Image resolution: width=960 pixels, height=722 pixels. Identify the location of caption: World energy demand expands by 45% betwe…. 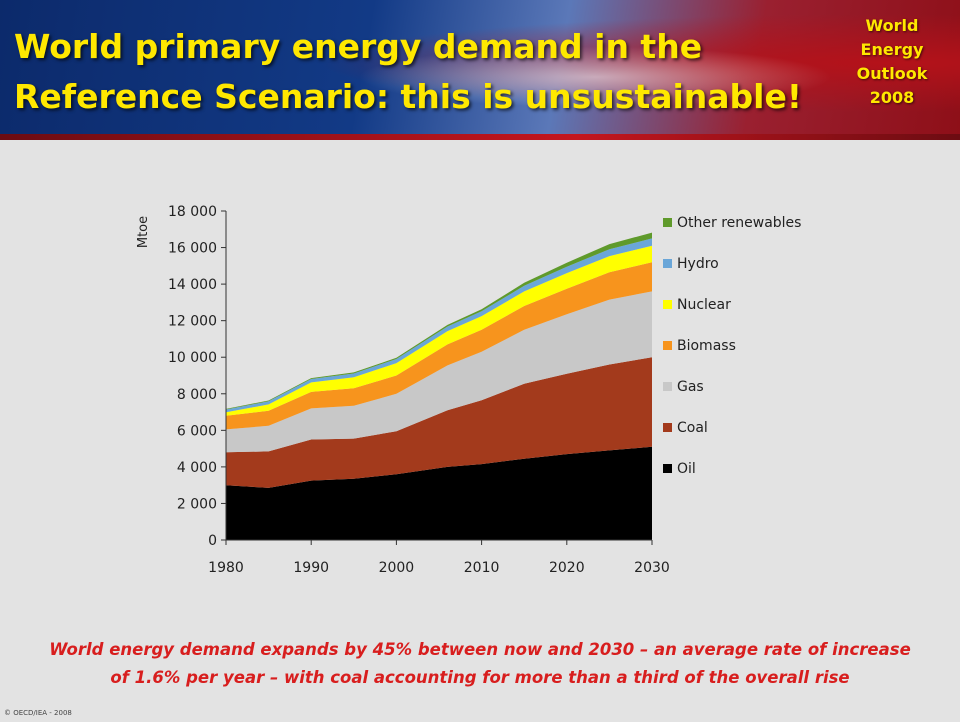
(480, 664).